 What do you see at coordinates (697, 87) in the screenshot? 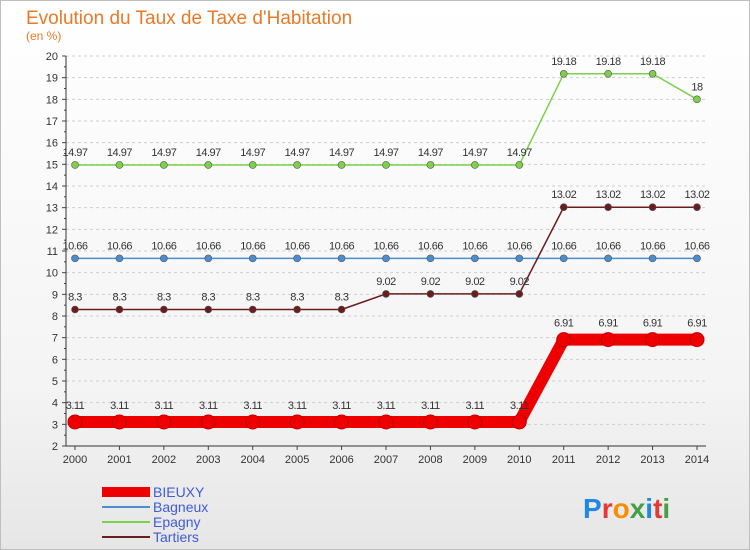
I see `data-label: 18` at bounding box center [697, 87].